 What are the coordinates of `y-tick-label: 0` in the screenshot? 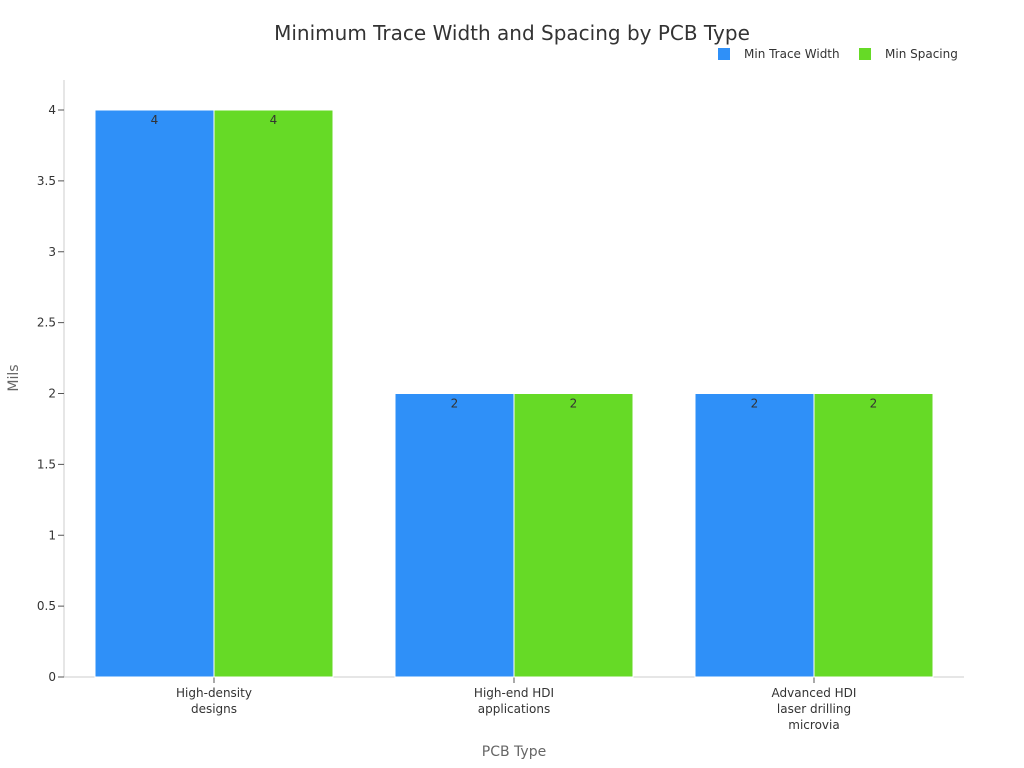 It's located at (52, 677).